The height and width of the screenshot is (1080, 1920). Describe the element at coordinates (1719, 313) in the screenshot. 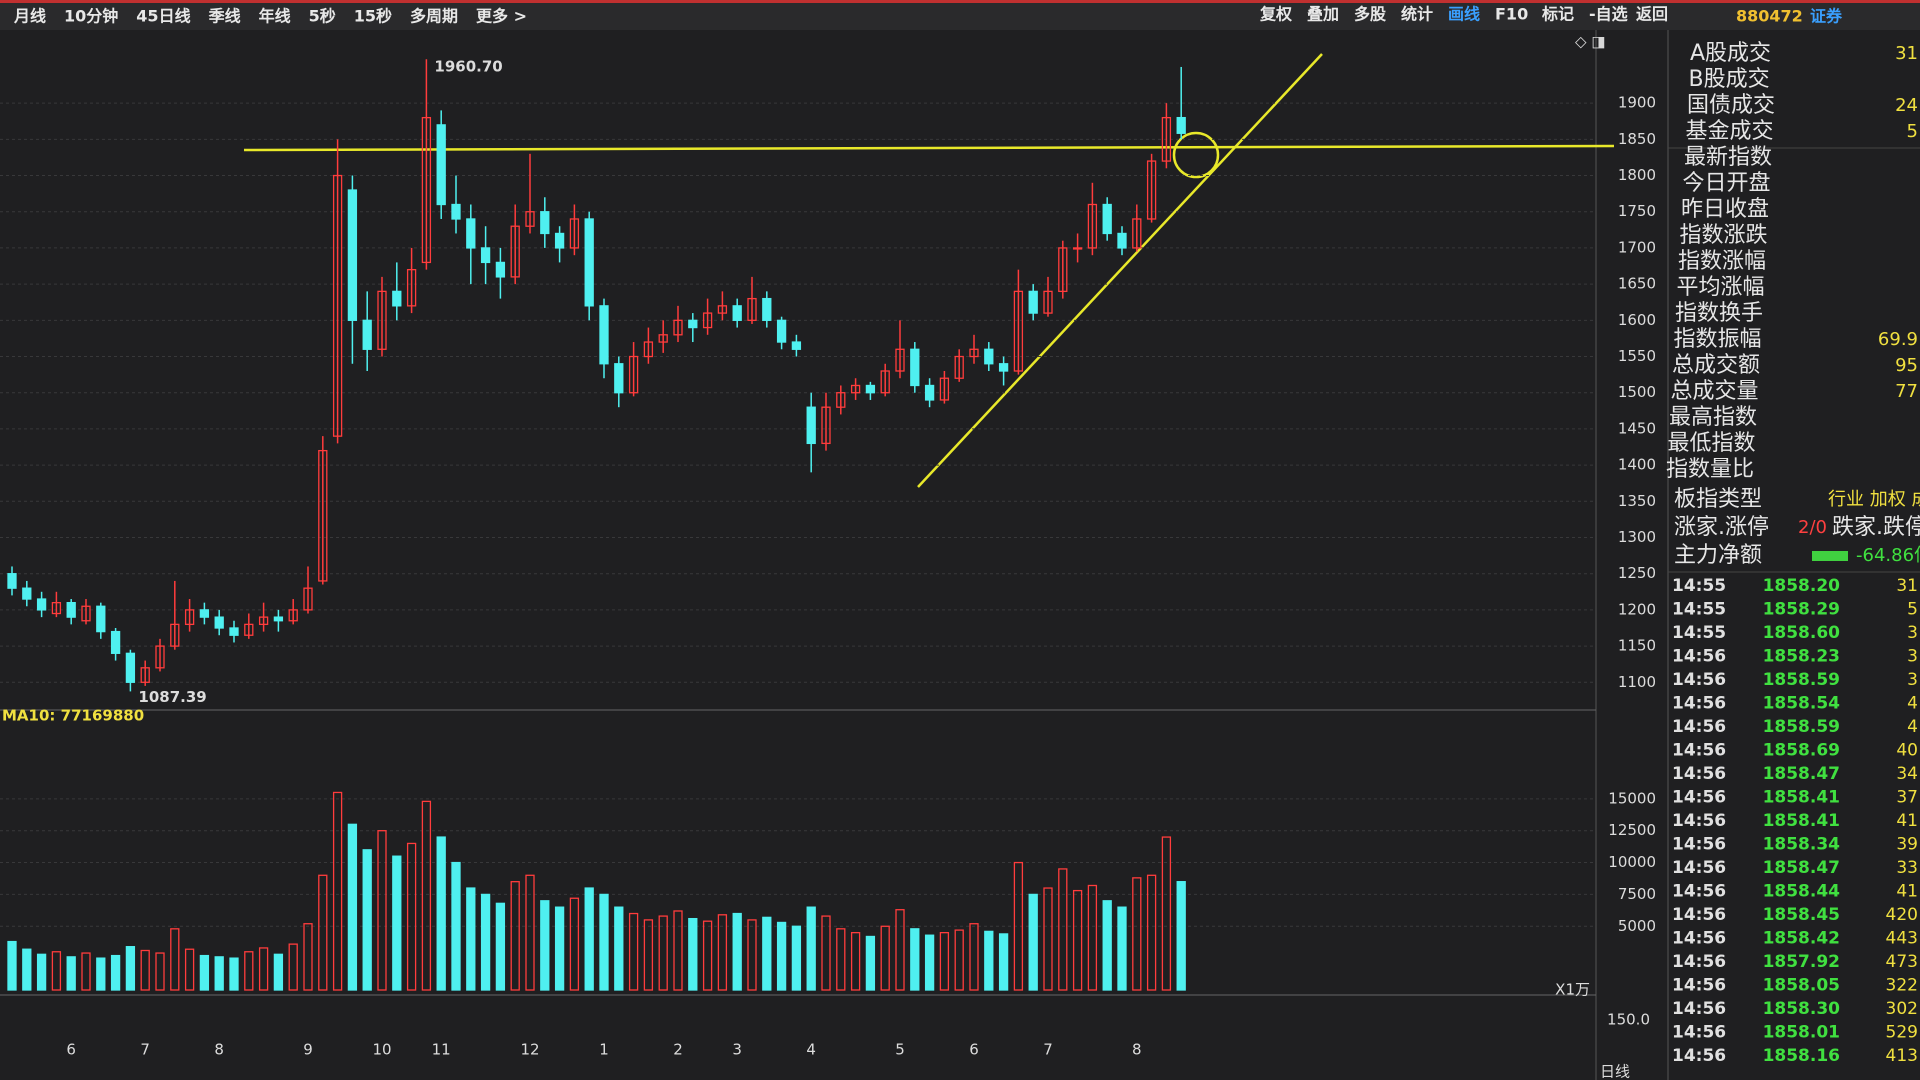

I see `panel-label: 指数换手` at that location.